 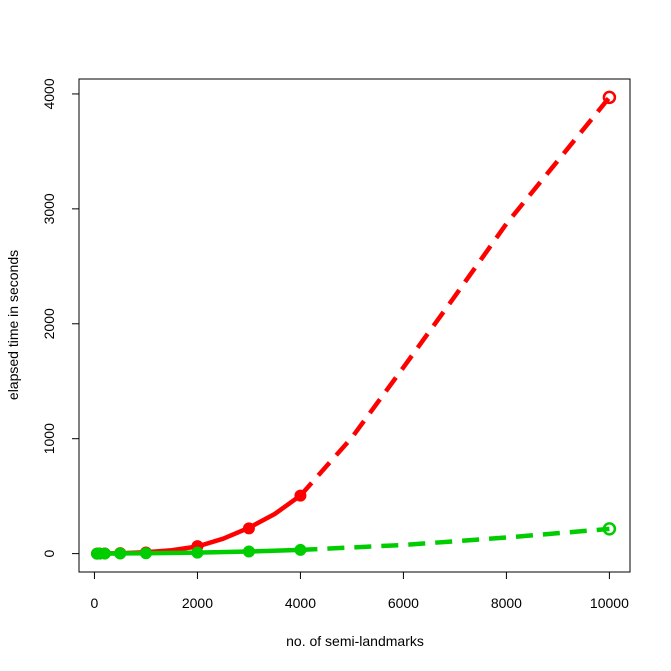 I want to click on x-tick-label: 2000, so click(x=197, y=603).